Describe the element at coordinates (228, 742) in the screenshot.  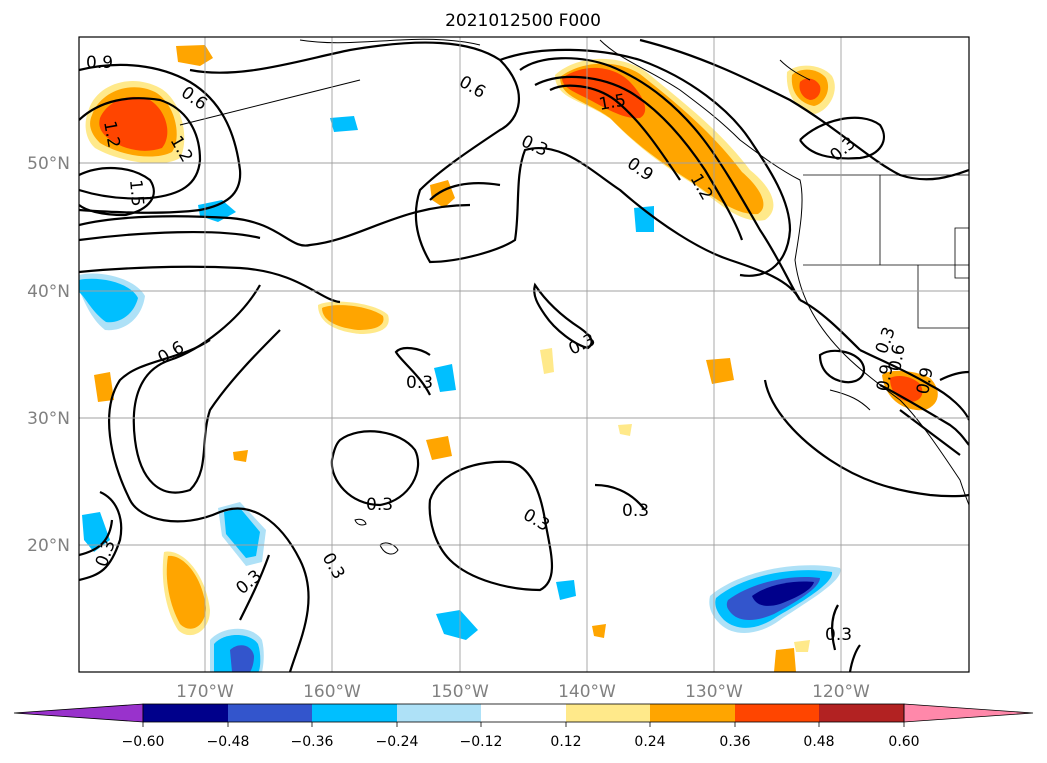
I see `colorbar-tick-label: −0.48` at that location.